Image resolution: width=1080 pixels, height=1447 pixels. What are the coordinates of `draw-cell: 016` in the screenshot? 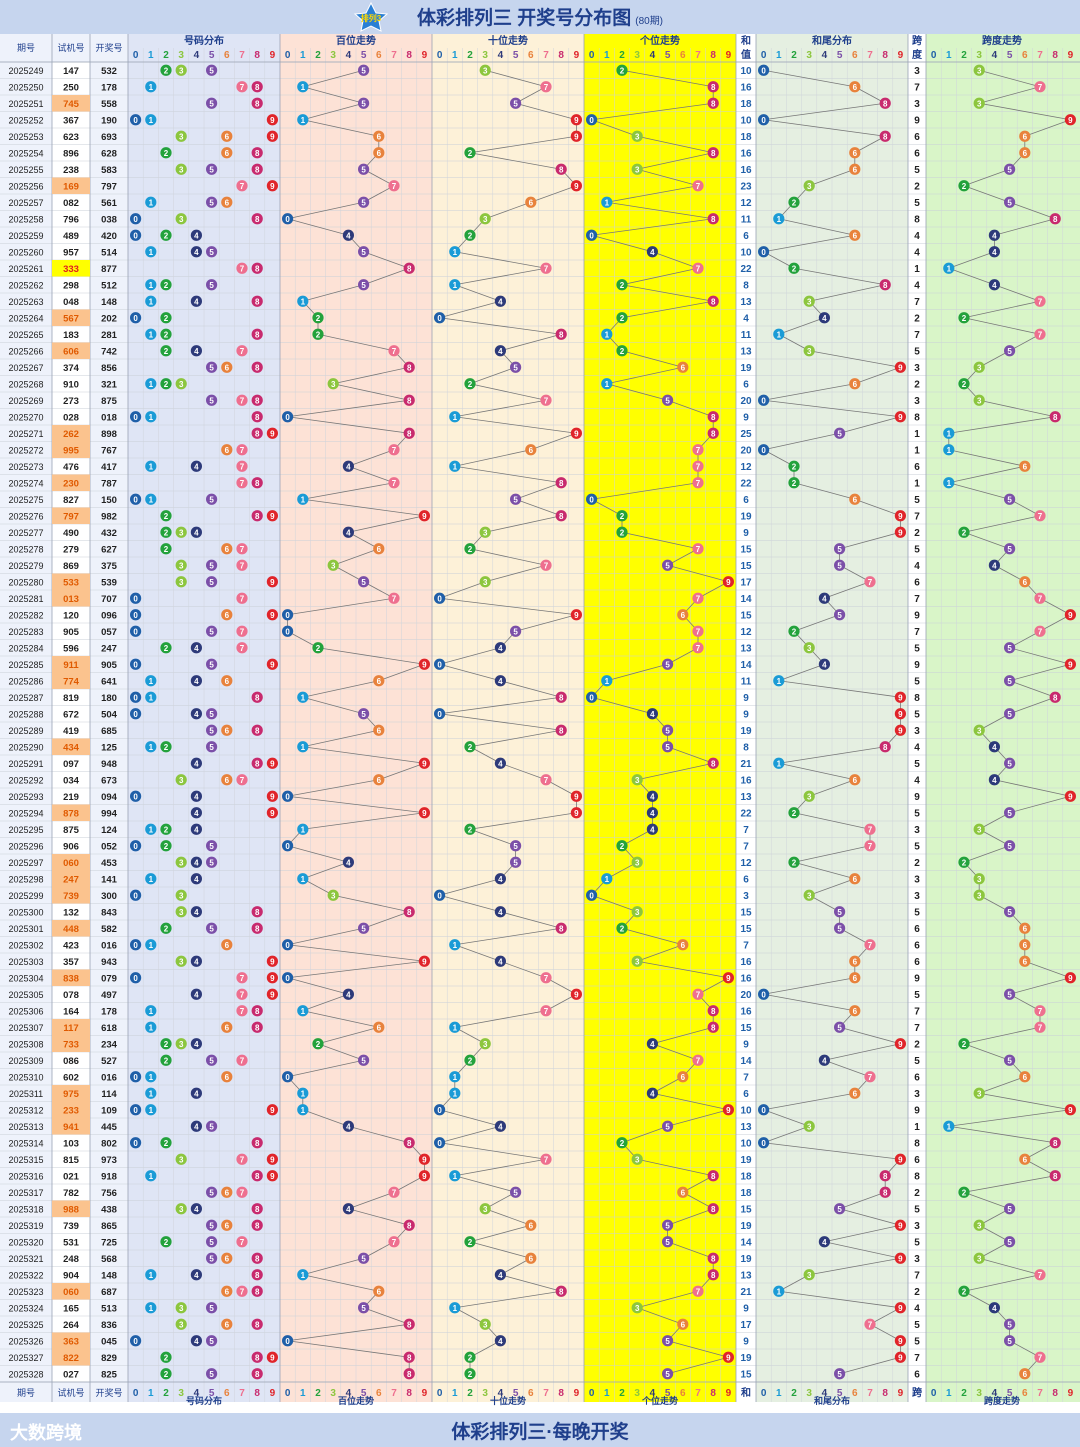 It's located at (109, 945).